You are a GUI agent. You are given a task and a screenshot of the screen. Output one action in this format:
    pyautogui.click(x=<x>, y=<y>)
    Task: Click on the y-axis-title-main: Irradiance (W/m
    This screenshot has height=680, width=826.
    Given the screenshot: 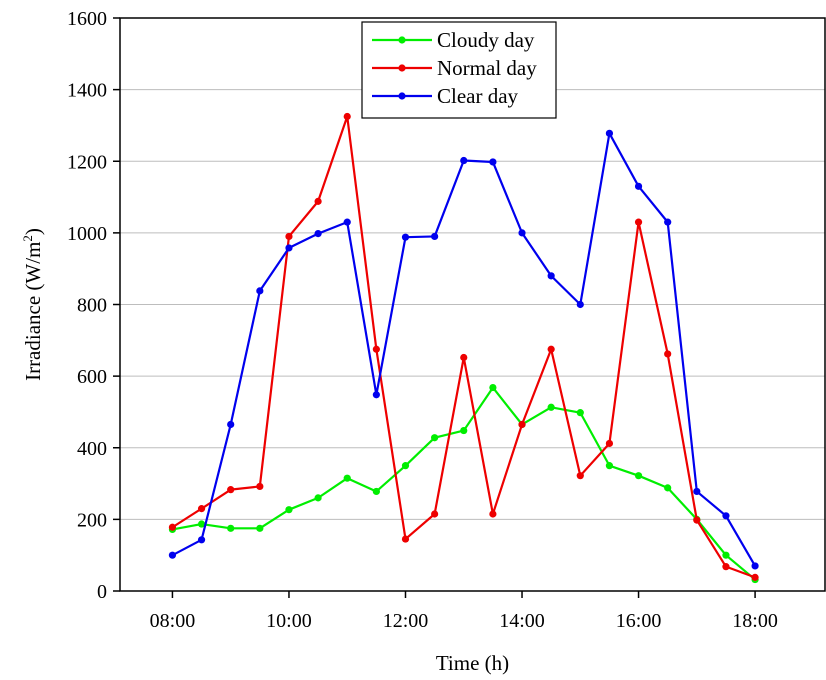 What is the action you would take?
    pyautogui.click(x=33, y=311)
    